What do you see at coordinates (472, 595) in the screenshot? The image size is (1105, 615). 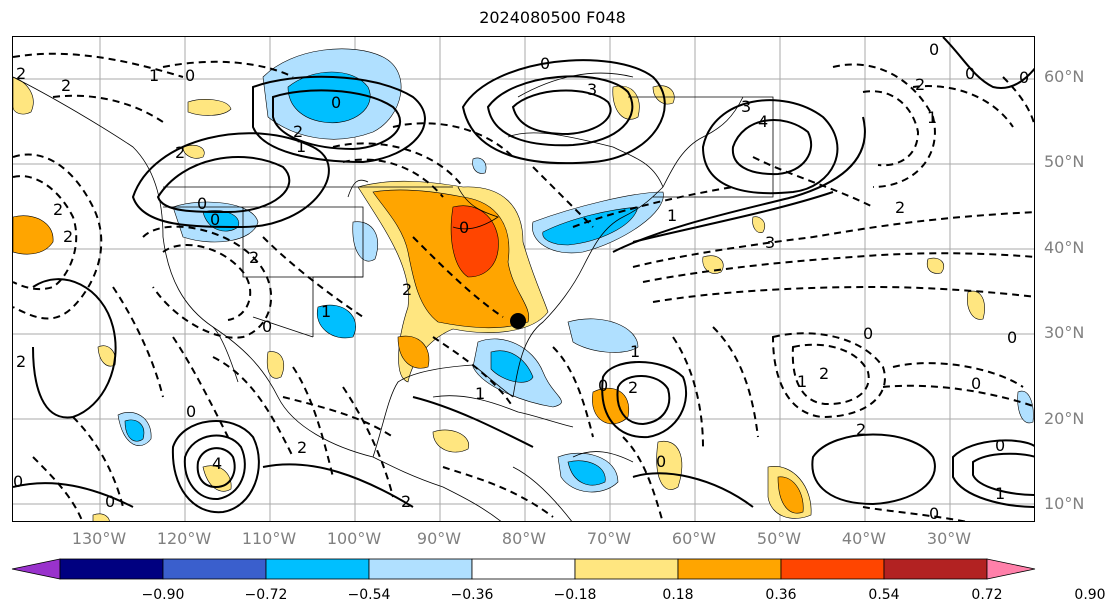 I see `colorbar-tick-label: −0.36` at bounding box center [472, 595].